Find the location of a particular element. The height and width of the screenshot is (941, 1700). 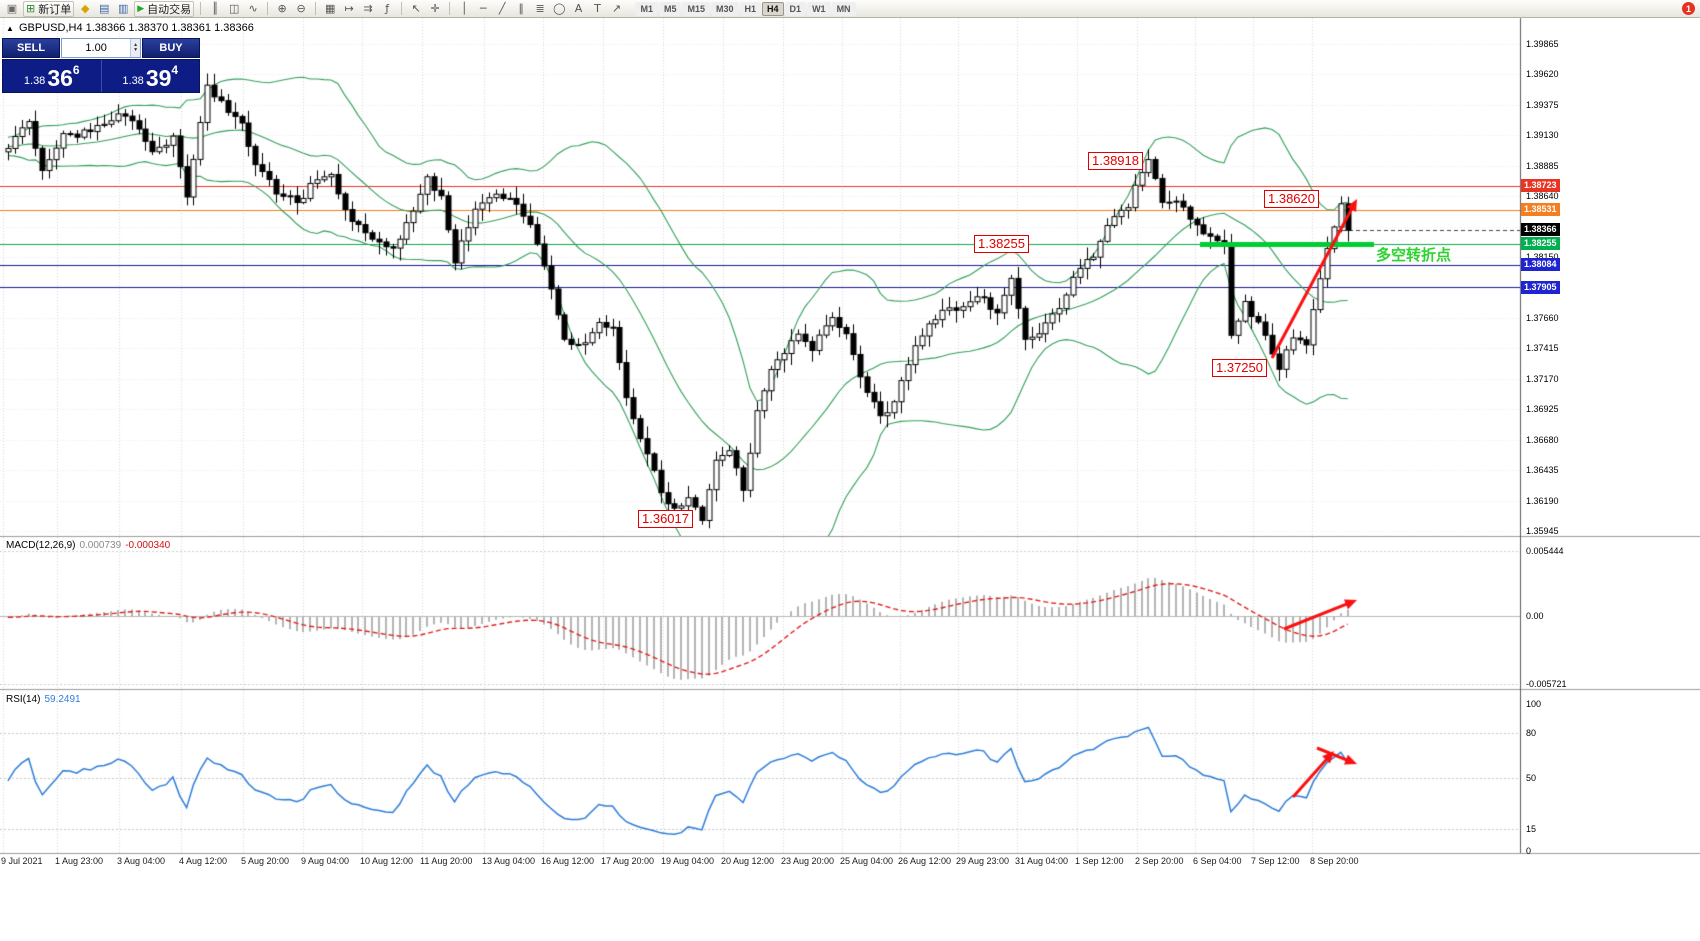

timeframe-button-M15: M15 is located at coordinates (696, 8).